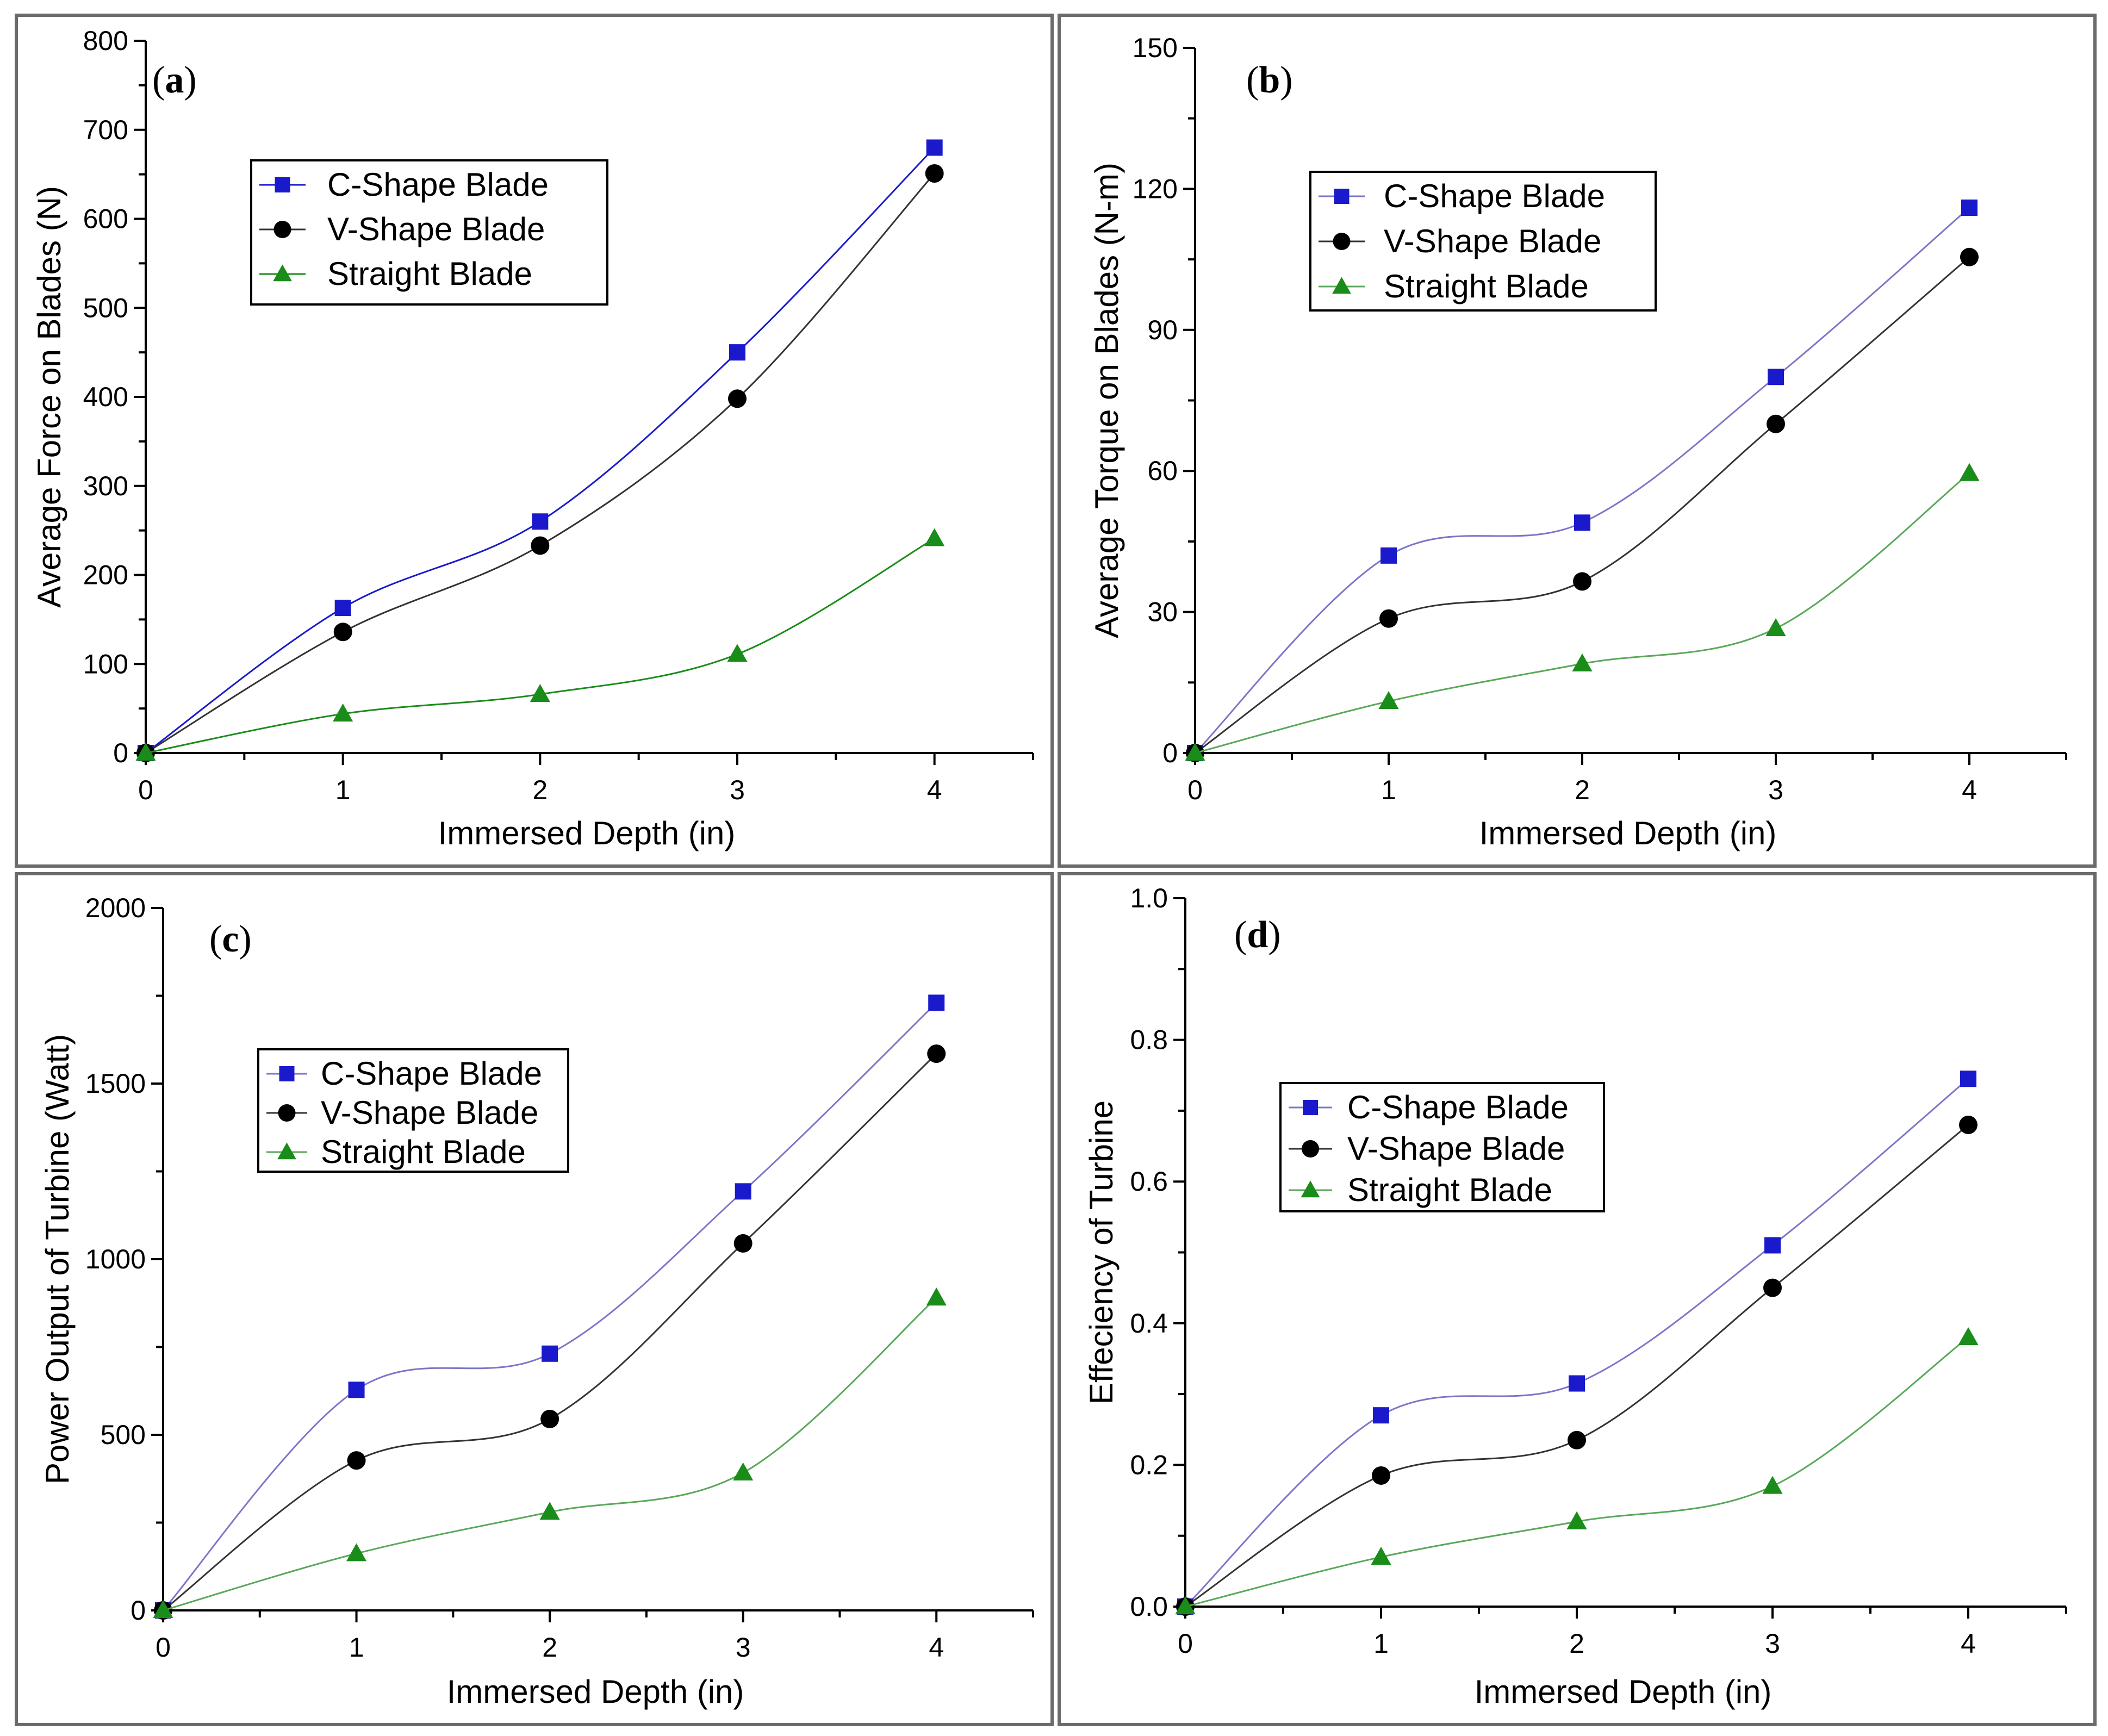 The height and width of the screenshot is (1736, 2108). I want to click on y-tick-label: 0.8, so click(1149, 1040).